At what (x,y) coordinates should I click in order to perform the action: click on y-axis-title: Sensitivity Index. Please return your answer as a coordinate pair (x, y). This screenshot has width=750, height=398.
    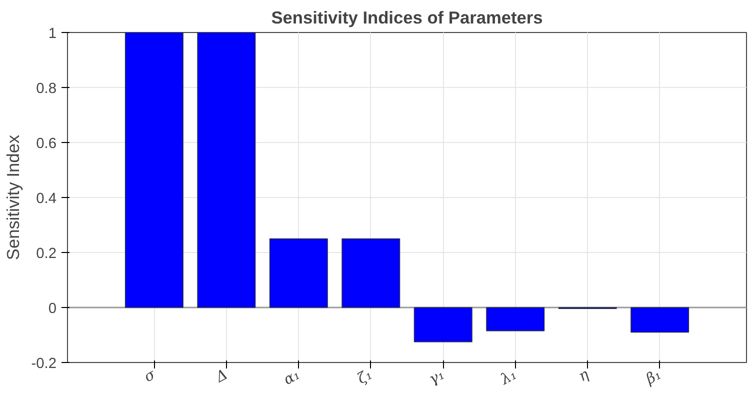
    Looking at the image, I should click on (13, 197).